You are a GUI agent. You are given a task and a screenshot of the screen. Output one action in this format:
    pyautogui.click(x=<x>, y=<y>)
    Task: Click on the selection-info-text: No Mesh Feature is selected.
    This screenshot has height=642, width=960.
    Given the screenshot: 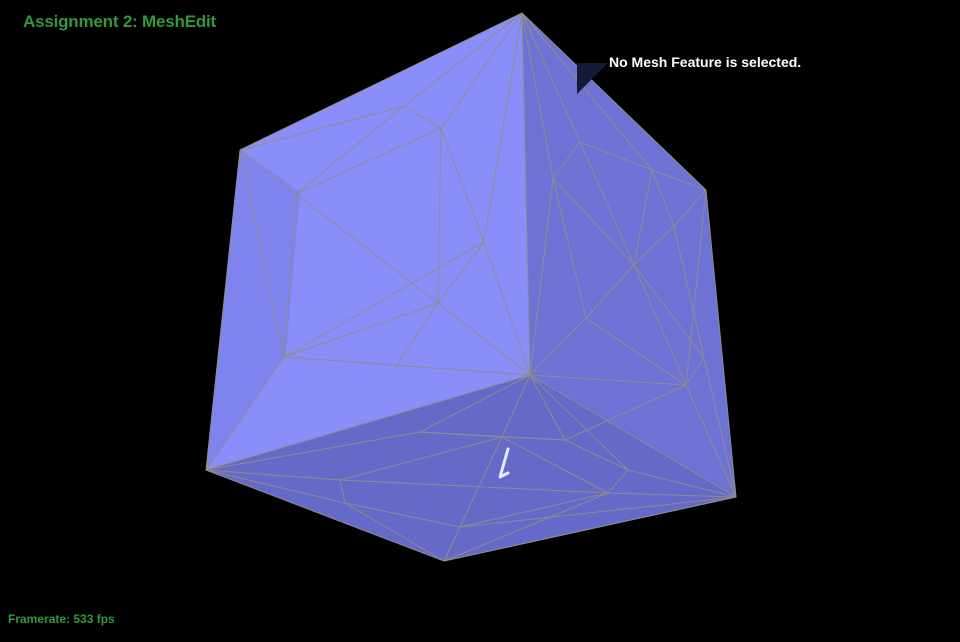 What is the action you would take?
    pyautogui.click(x=705, y=62)
    